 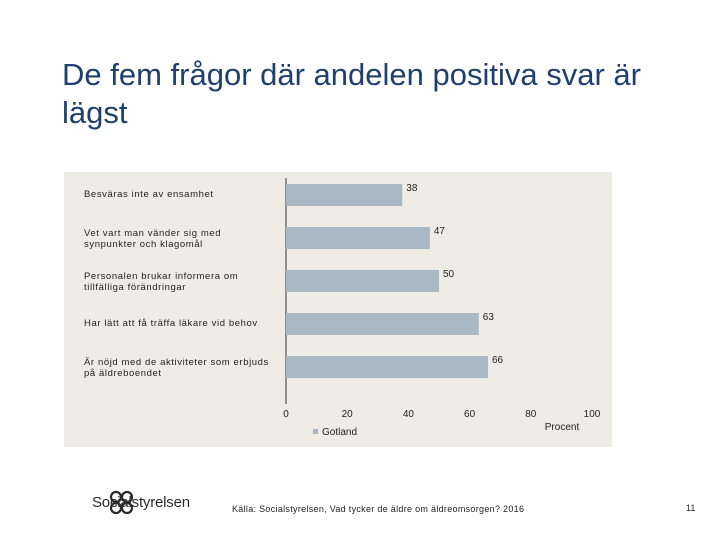 I want to click on x-tick-label: 0, so click(x=286, y=414).